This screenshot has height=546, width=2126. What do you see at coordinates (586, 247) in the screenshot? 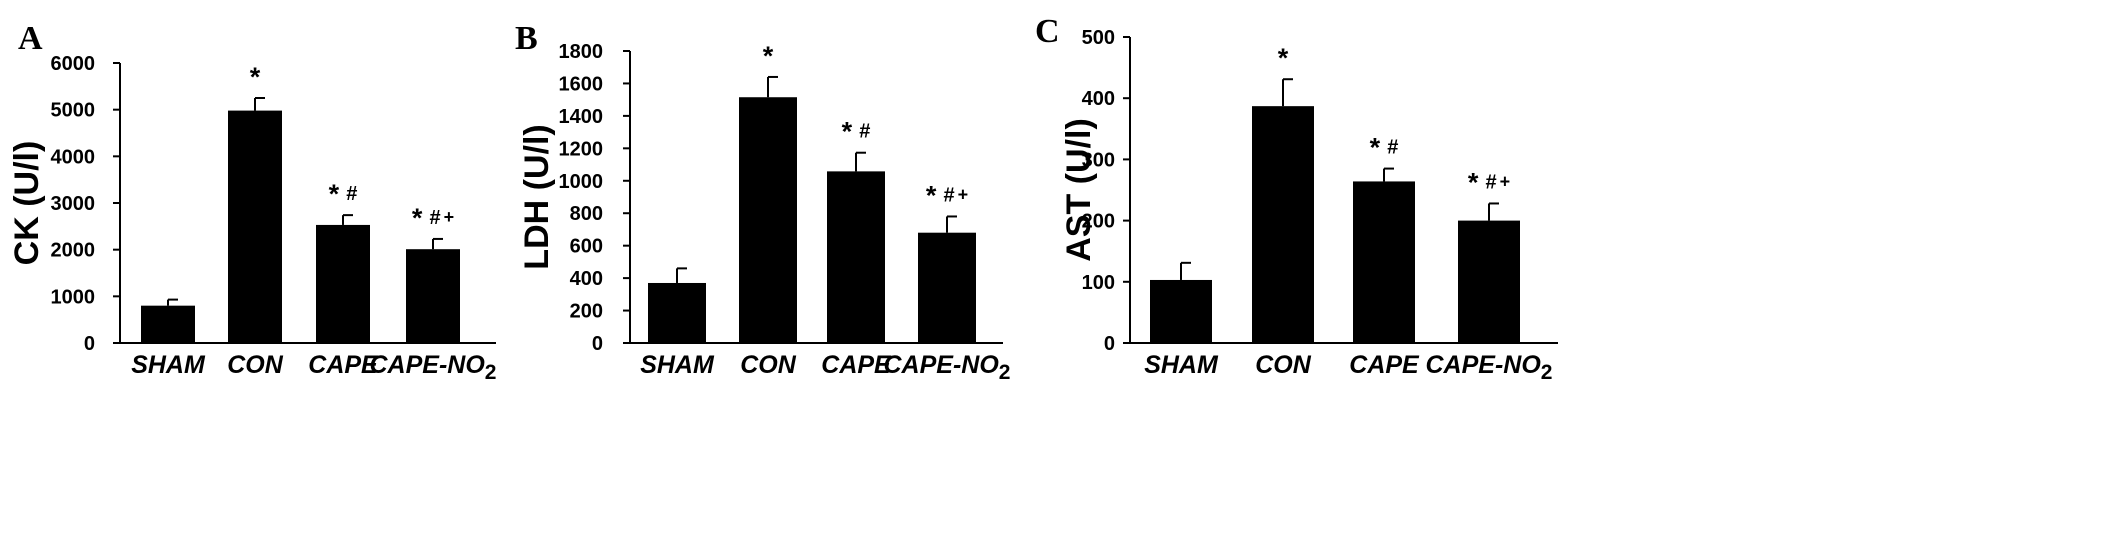
I see `y-tick-label: 600` at bounding box center [586, 247].